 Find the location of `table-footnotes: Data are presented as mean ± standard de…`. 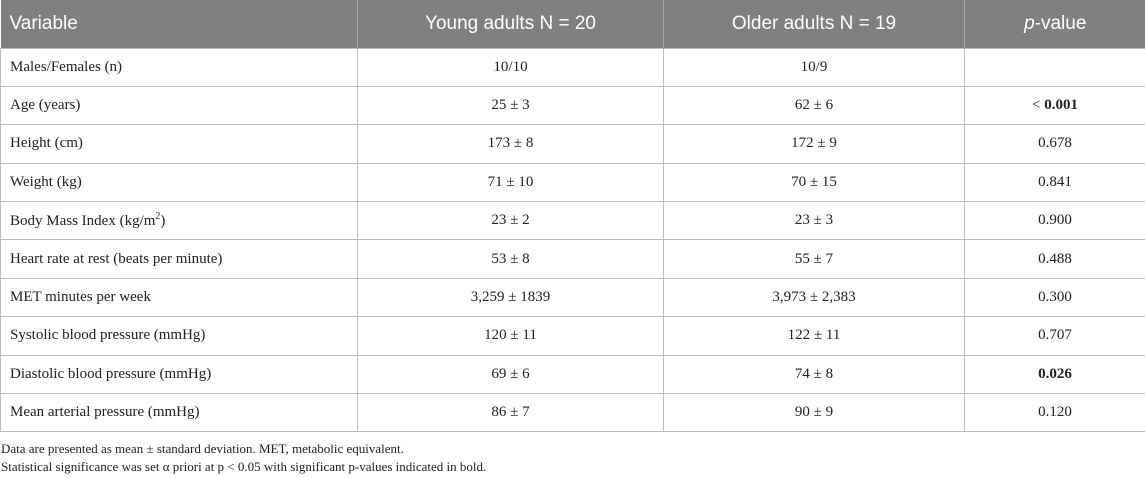

table-footnotes: Data are presented as mean ± standard de… is located at coordinates (243, 458).